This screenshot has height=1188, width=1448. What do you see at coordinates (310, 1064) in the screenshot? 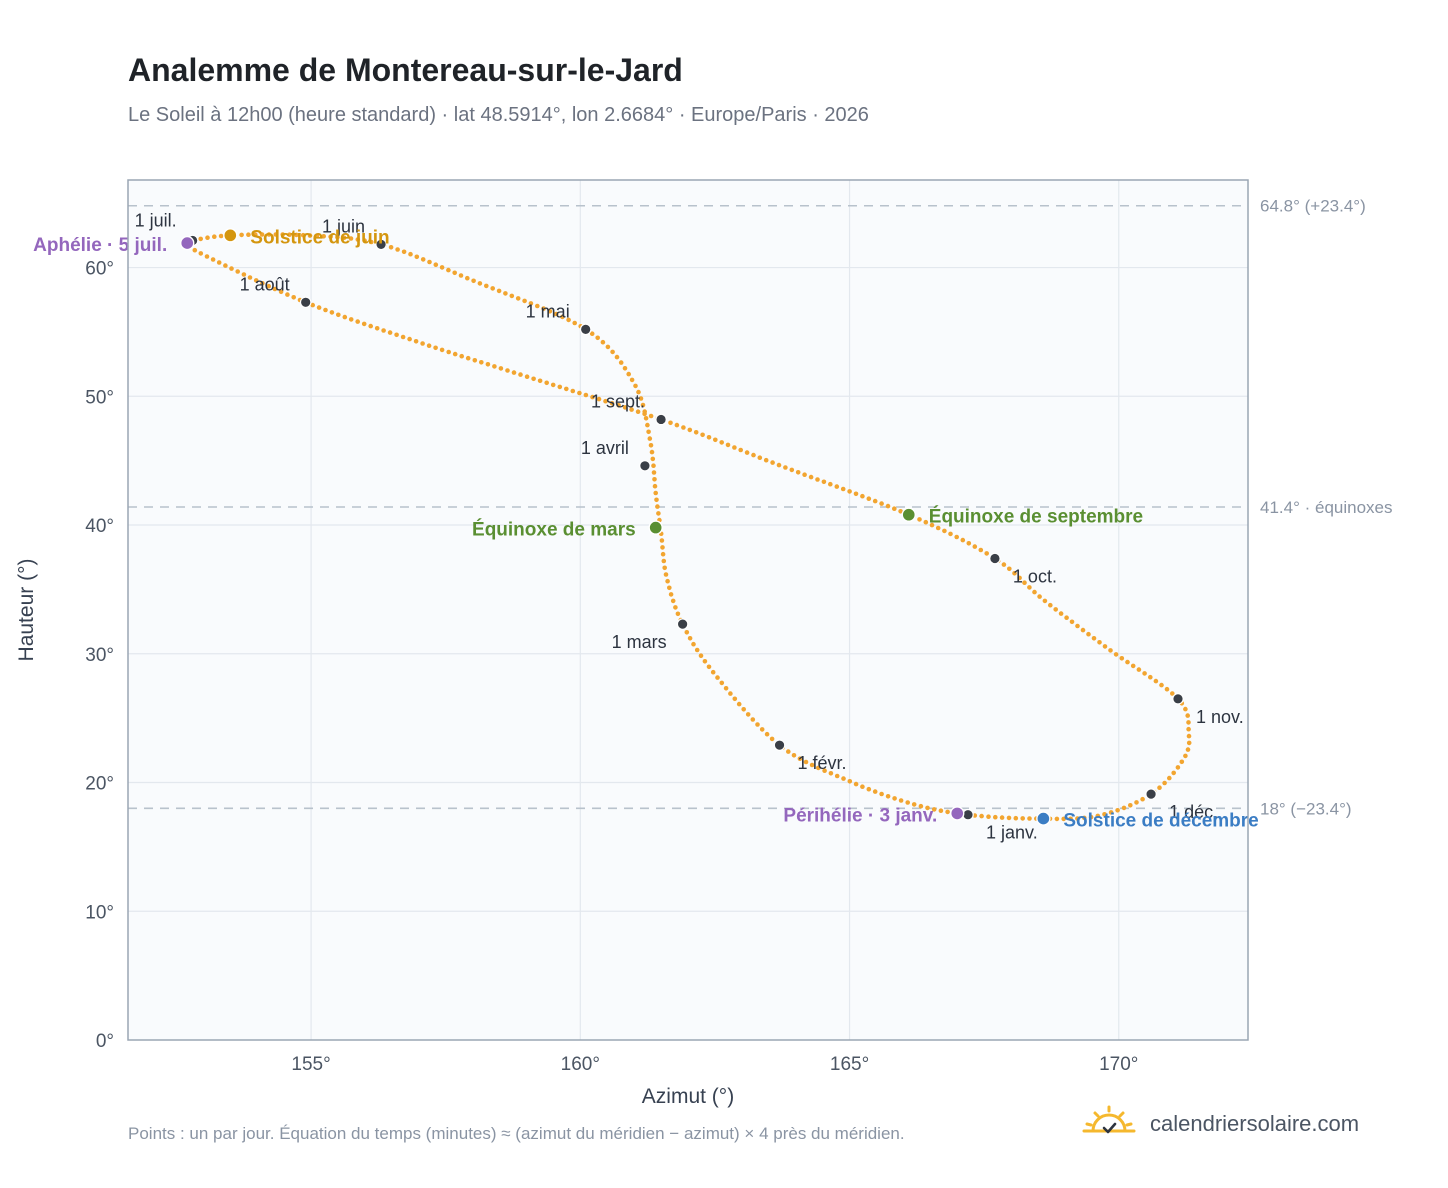
I see `x-tick-label: 155°` at bounding box center [310, 1064].